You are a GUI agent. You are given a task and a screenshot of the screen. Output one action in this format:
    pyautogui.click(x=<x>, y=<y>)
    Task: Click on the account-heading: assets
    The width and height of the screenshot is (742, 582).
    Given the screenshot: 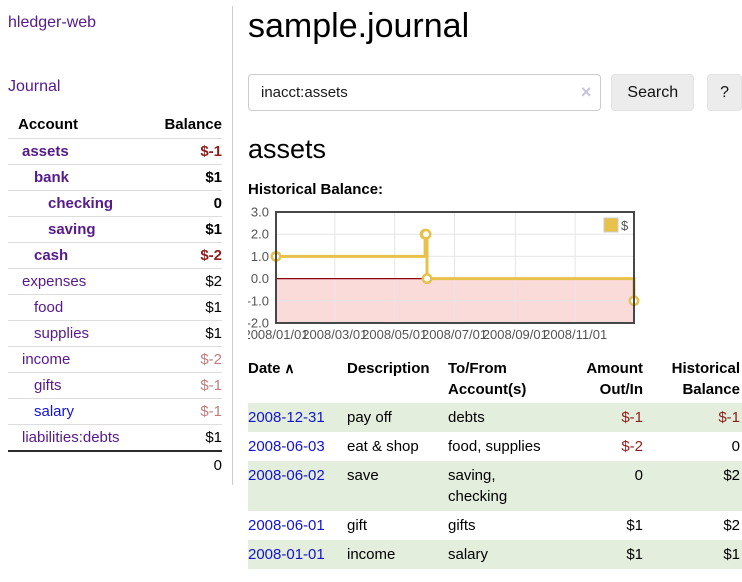 What is the action you would take?
    pyautogui.click(x=287, y=149)
    